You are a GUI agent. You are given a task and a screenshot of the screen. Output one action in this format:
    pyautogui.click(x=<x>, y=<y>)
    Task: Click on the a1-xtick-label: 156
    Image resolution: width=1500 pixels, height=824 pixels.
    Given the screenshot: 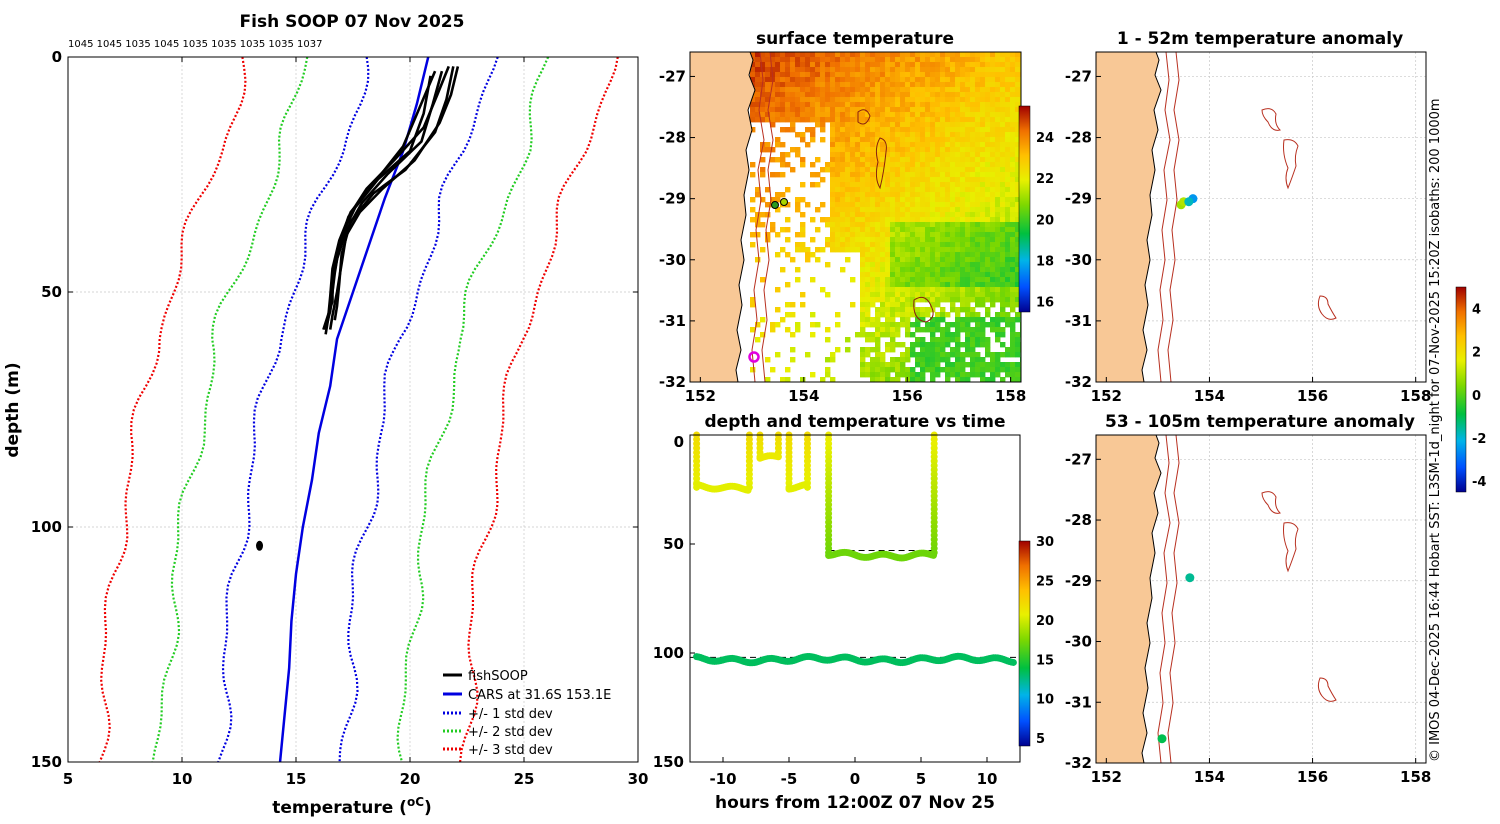 What is the action you would take?
    pyautogui.click(x=1312, y=396)
    